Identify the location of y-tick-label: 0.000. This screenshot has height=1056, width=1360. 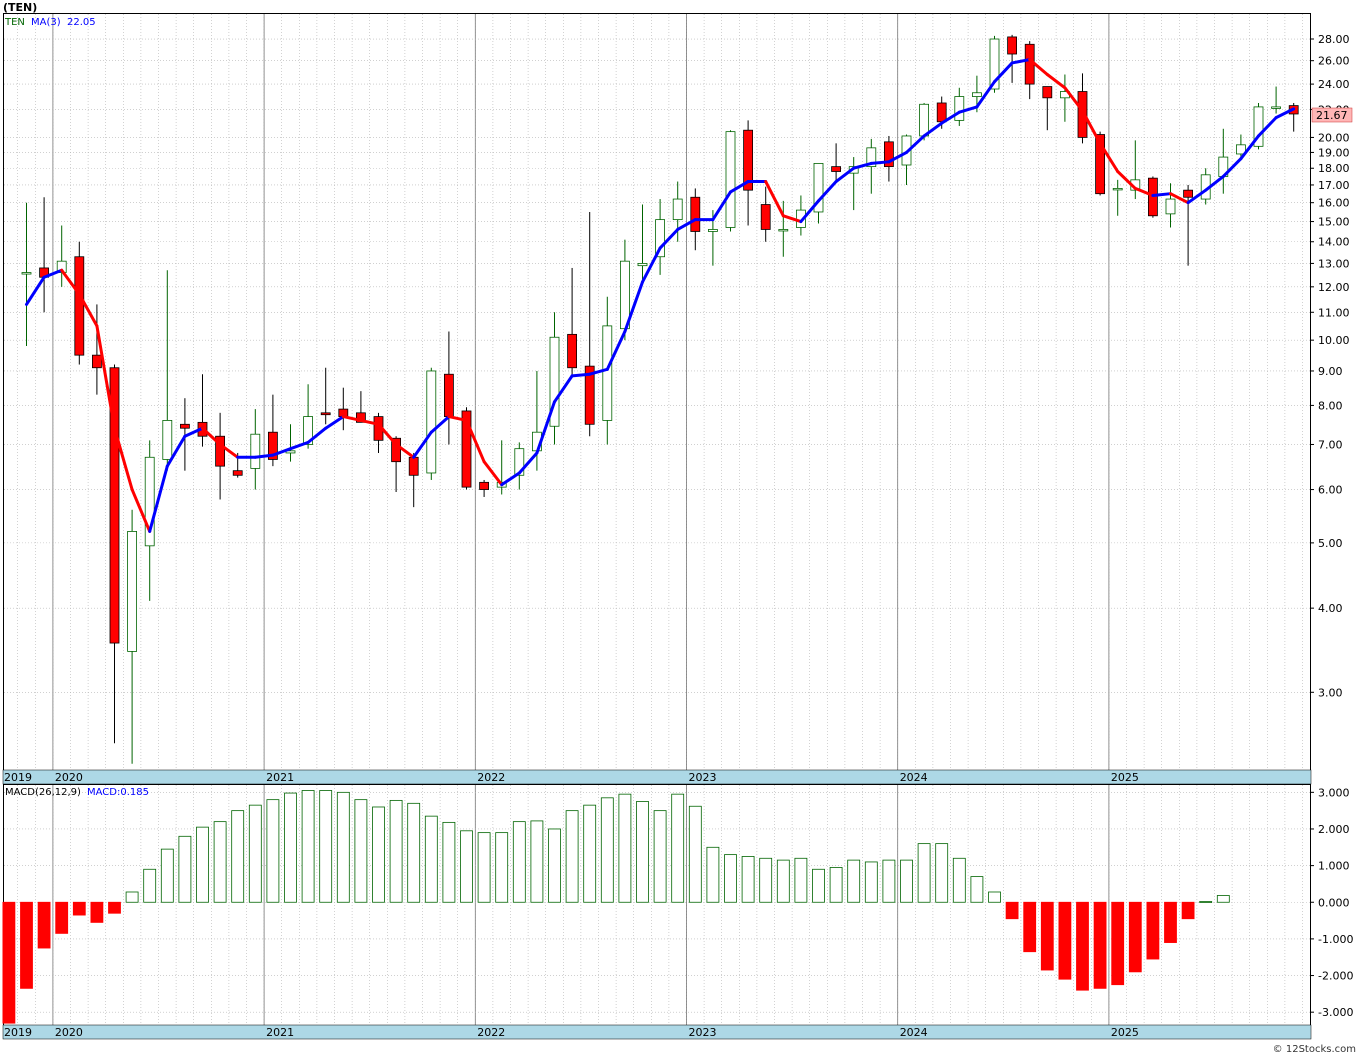
(1334, 902).